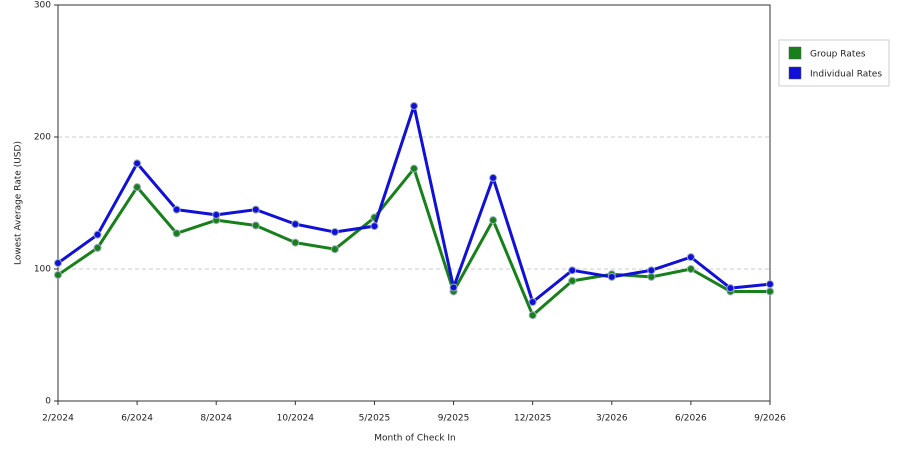  I want to click on y-tick-label: 300, so click(42, 6).